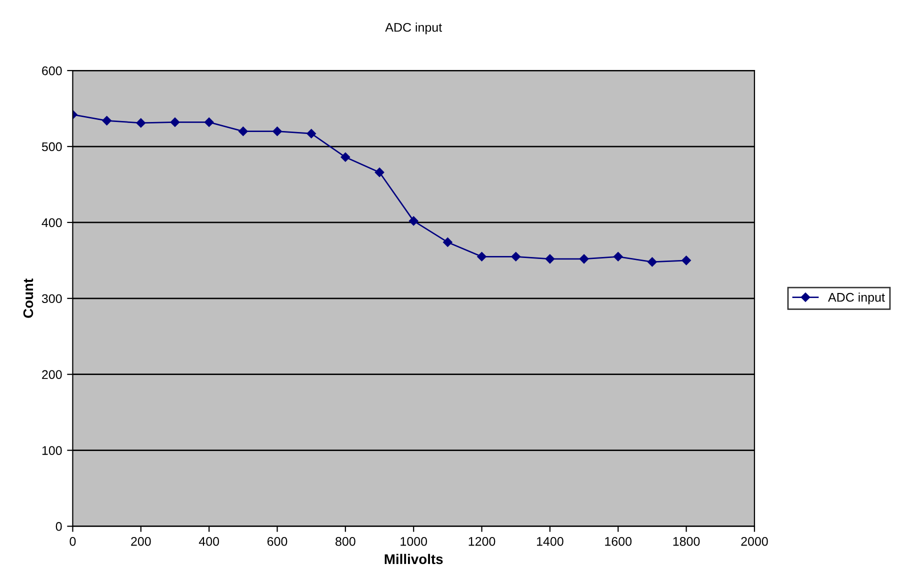  Describe the element at coordinates (52, 147) in the screenshot. I see `y-tick-label: 500` at that location.